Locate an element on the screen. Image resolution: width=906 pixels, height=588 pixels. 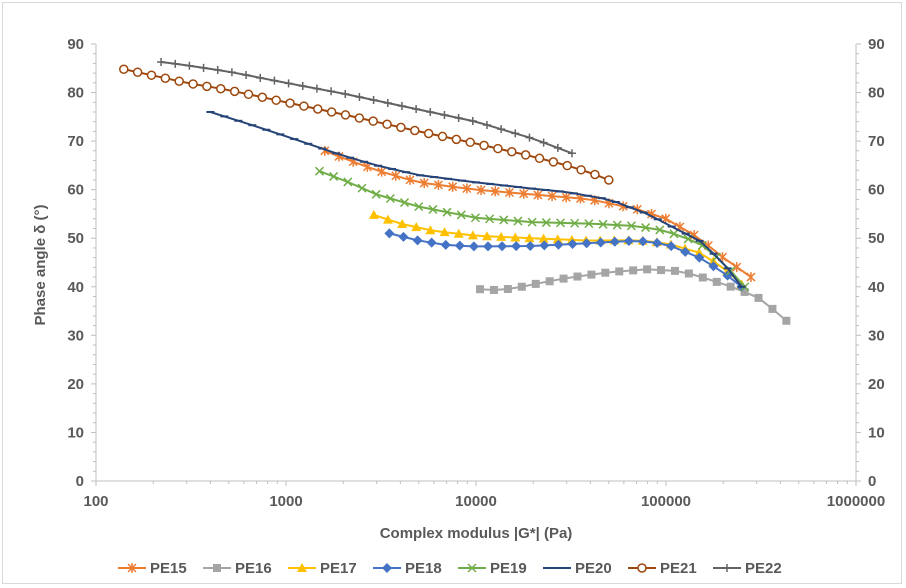
y-axis-title: Phase angle δ (°) is located at coordinates (40, 265).